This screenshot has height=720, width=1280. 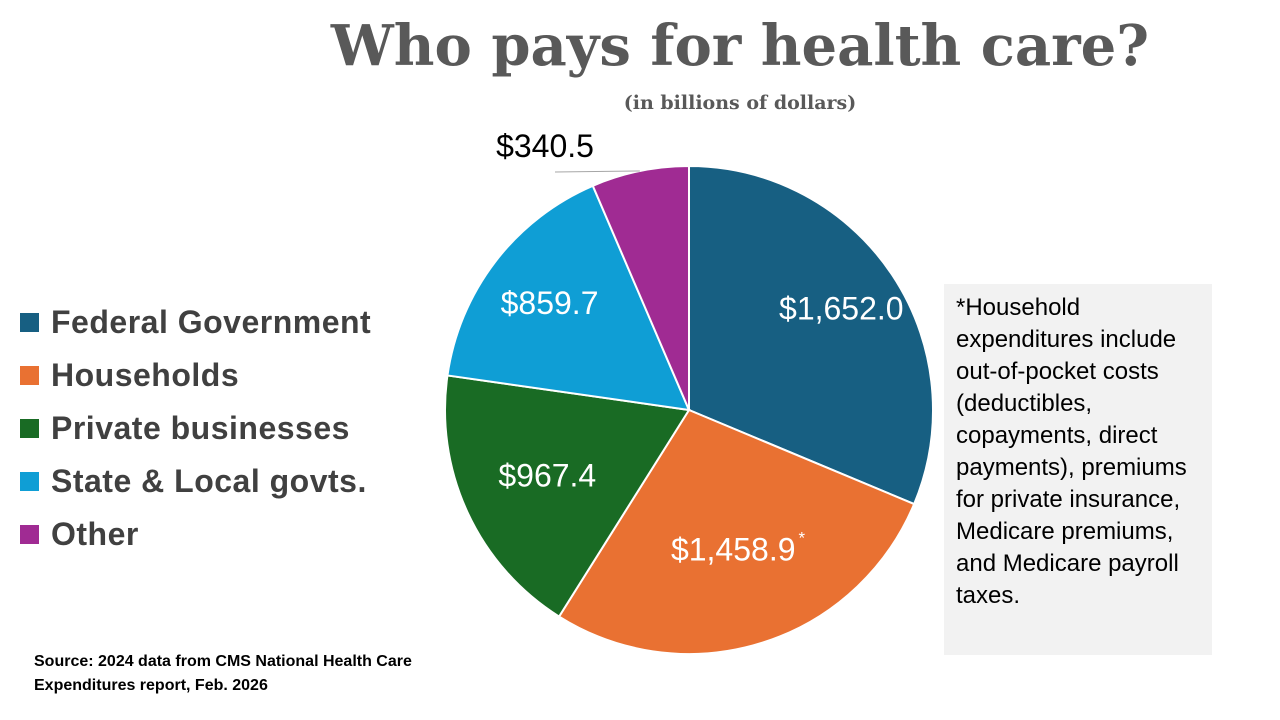 I want to click on legend-label: Other, so click(x=95, y=534).